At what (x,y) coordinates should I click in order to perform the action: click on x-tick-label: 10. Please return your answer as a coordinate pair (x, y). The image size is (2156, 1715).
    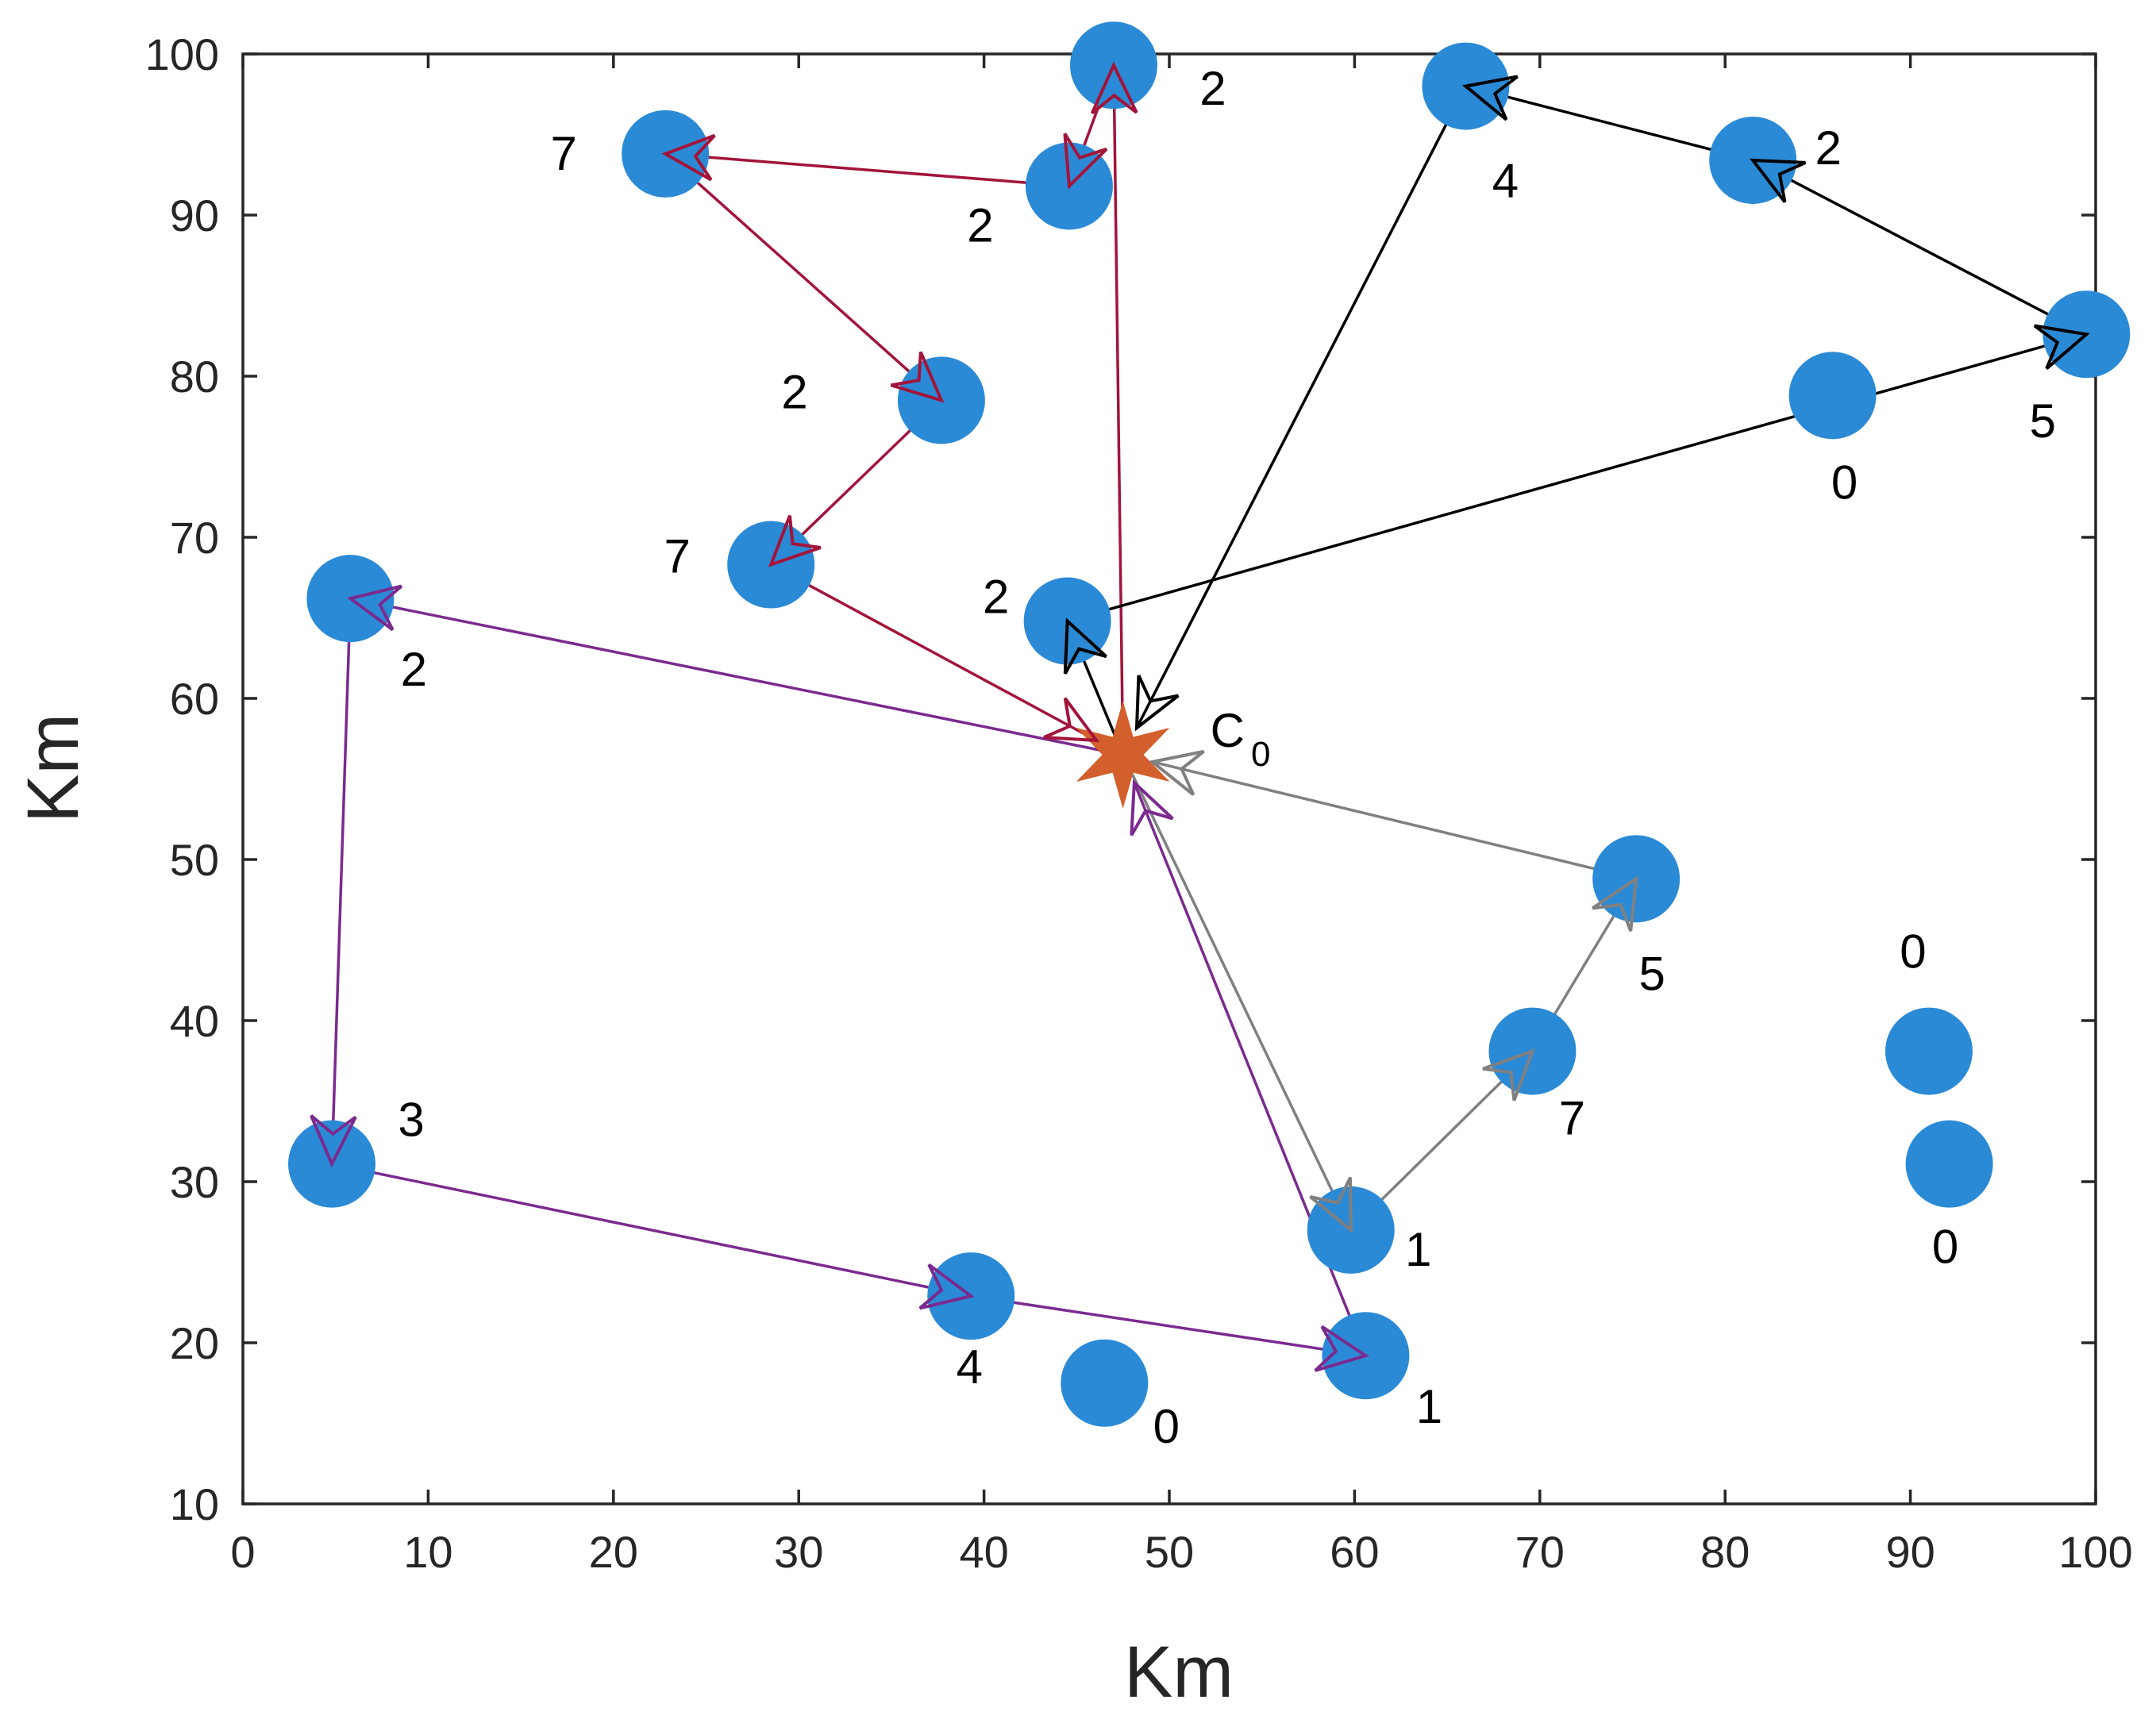
    Looking at the image, I should click on (427, 1552).